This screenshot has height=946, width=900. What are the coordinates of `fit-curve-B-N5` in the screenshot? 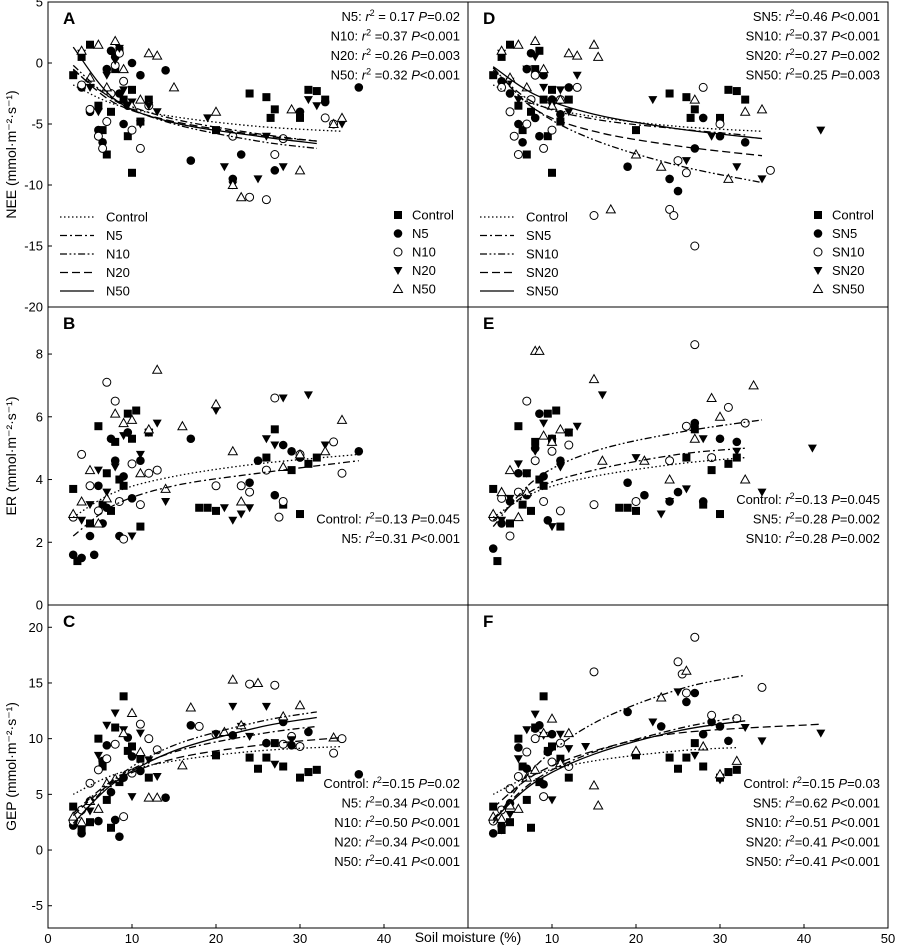 It's located at (215, 498).